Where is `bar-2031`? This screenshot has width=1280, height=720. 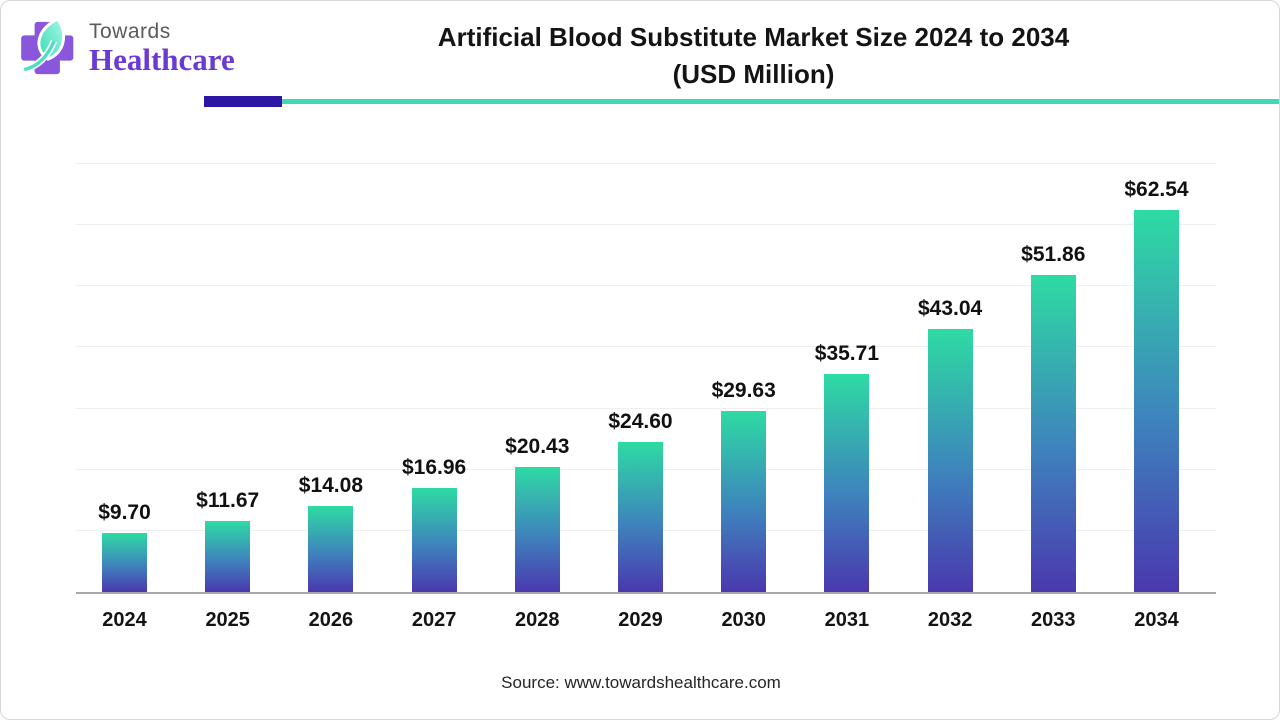
bar-2031 is located at coordinates (847, 482).